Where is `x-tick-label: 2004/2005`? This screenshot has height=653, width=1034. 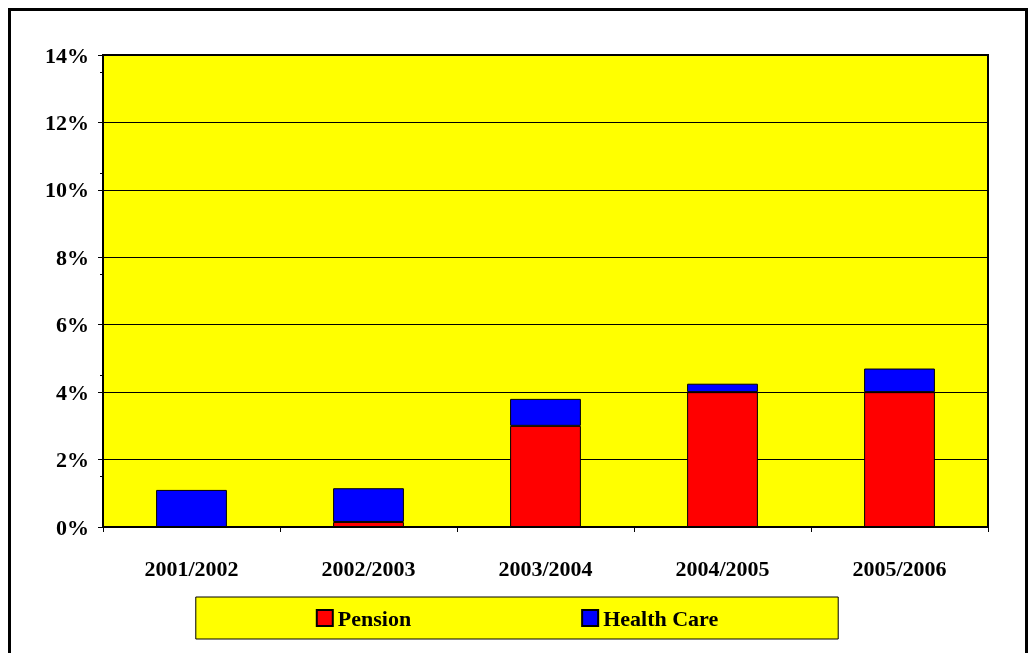
x-tick-label: 2004/2005 is located at coordinates (722, 568).